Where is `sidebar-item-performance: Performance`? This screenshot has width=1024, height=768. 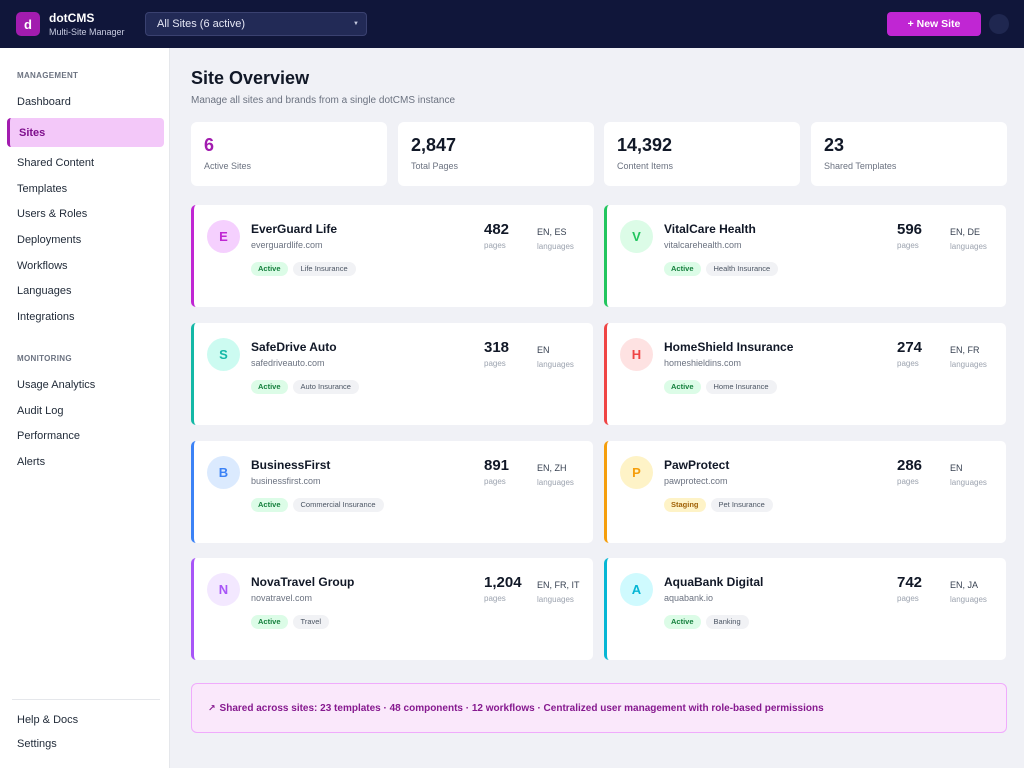
sidebar-item-performance: Performance is located at coordinates (48, 436).